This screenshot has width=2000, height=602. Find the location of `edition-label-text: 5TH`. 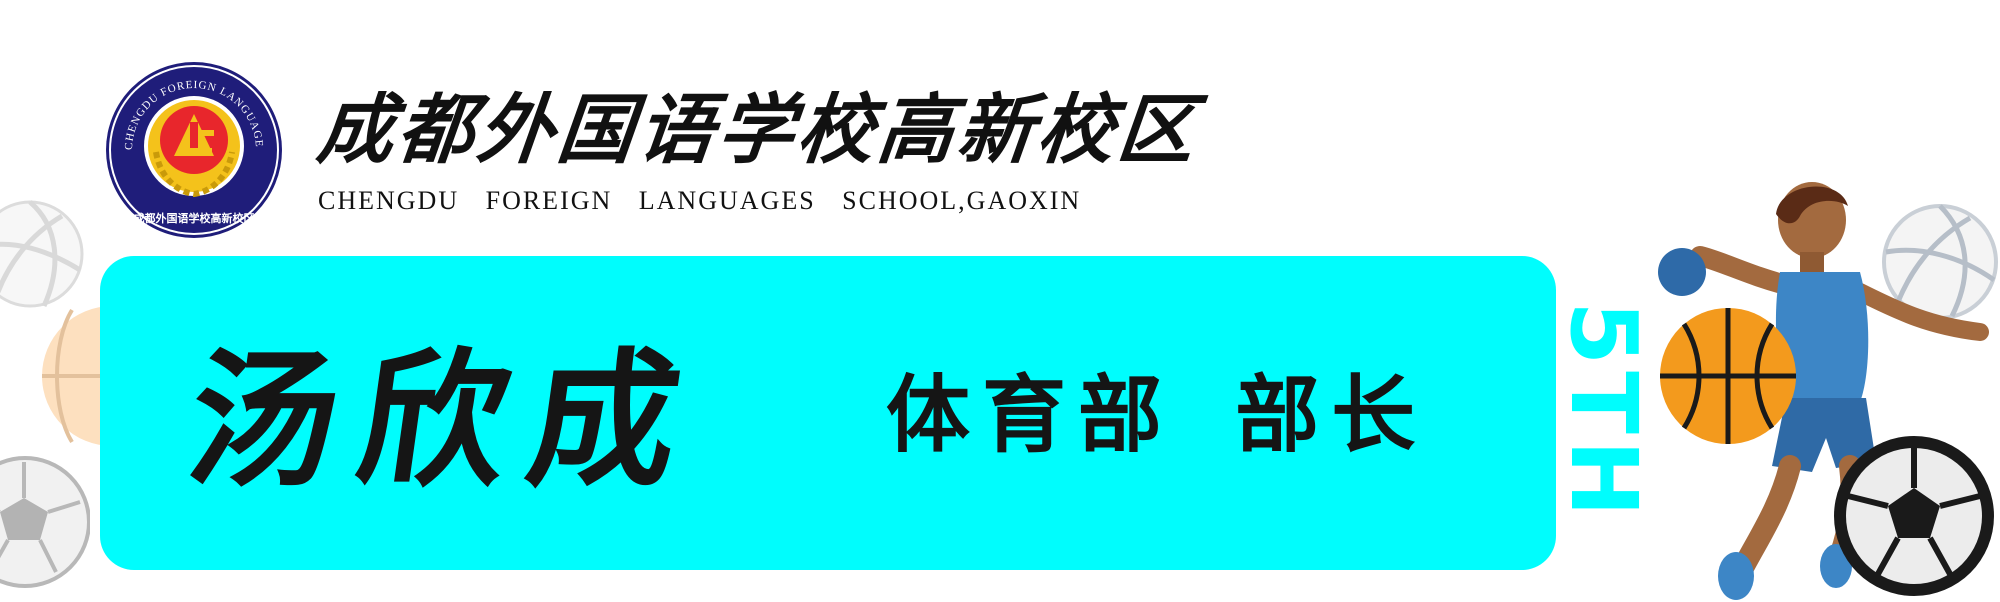

edition-label-text: 5TH is located at coordinates (1603, 412).